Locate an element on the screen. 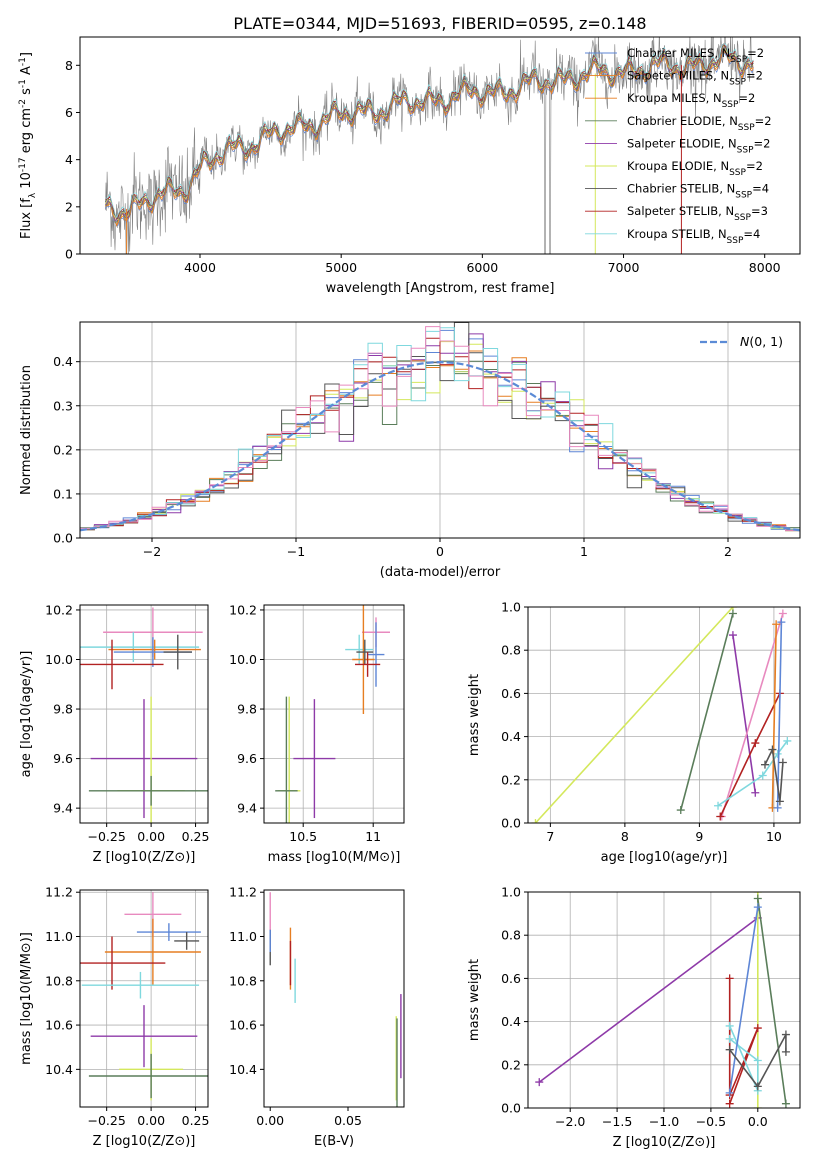 The width and height of the screenshot is (819, 1170). y-tick-label: 9.4 is located at coordinates (247, 808).